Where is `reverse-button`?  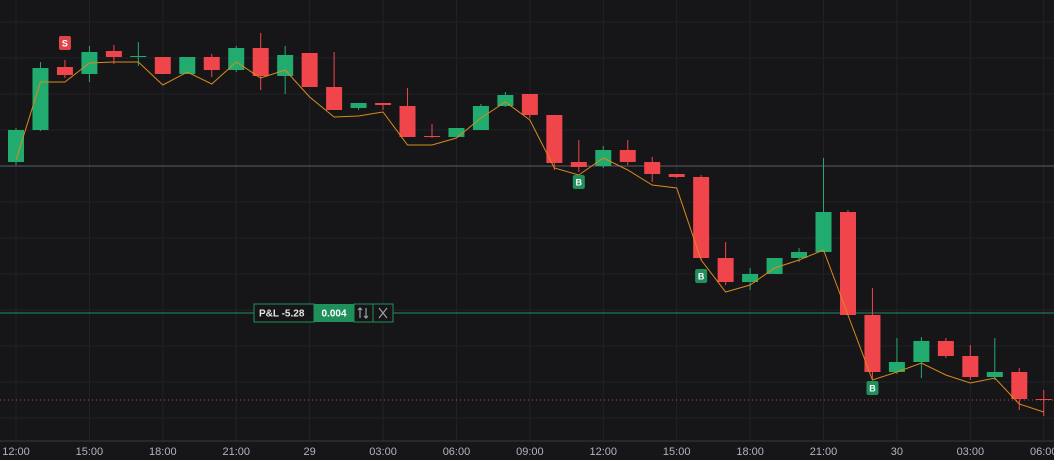
reverse-button is located at coordinates (363, 313).